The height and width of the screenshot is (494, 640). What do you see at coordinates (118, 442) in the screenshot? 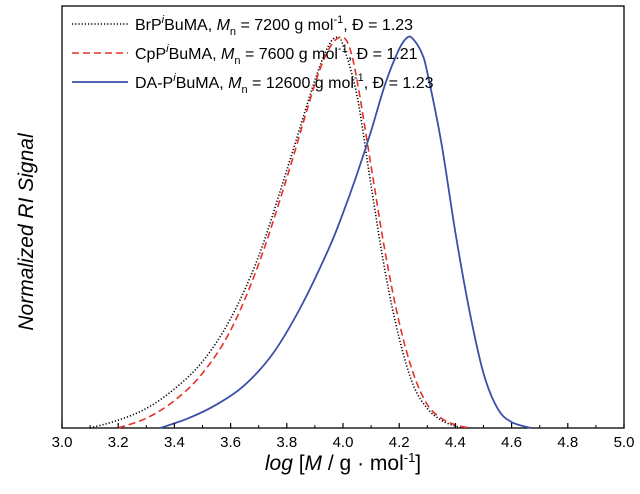
I see `x-tick-label: 3.2` at bounding box center [118, 442].